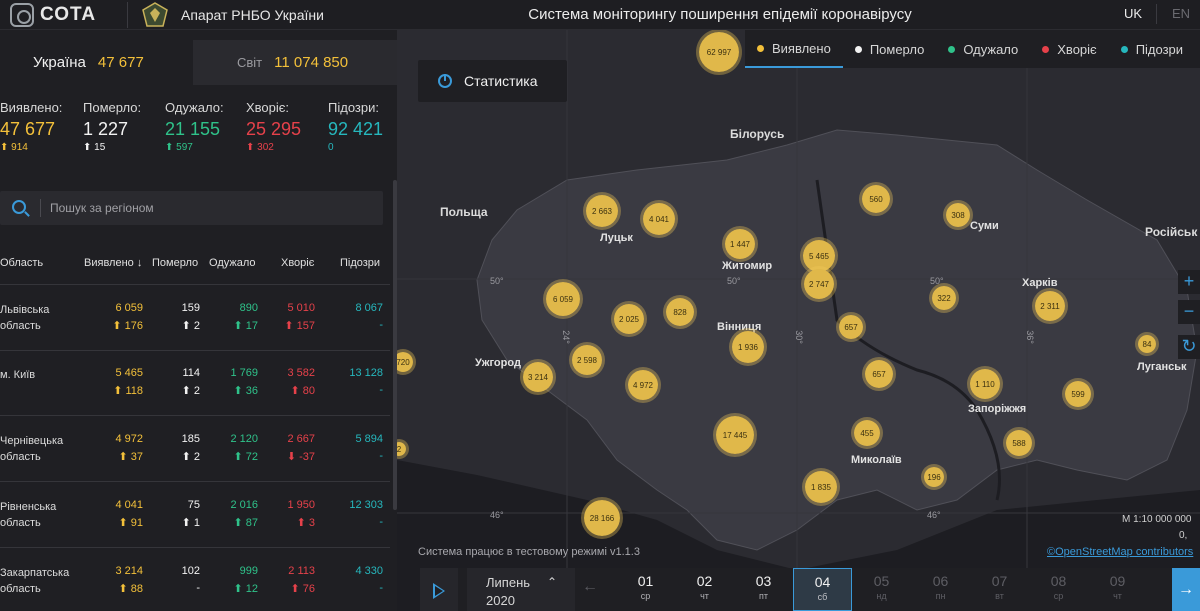 The image size is (1200, 611). What do you see at coordinates (498, 363) in the screenshot?
I see `city-label-uzhhorod: Ужгород` at bounding box center [498, 363].